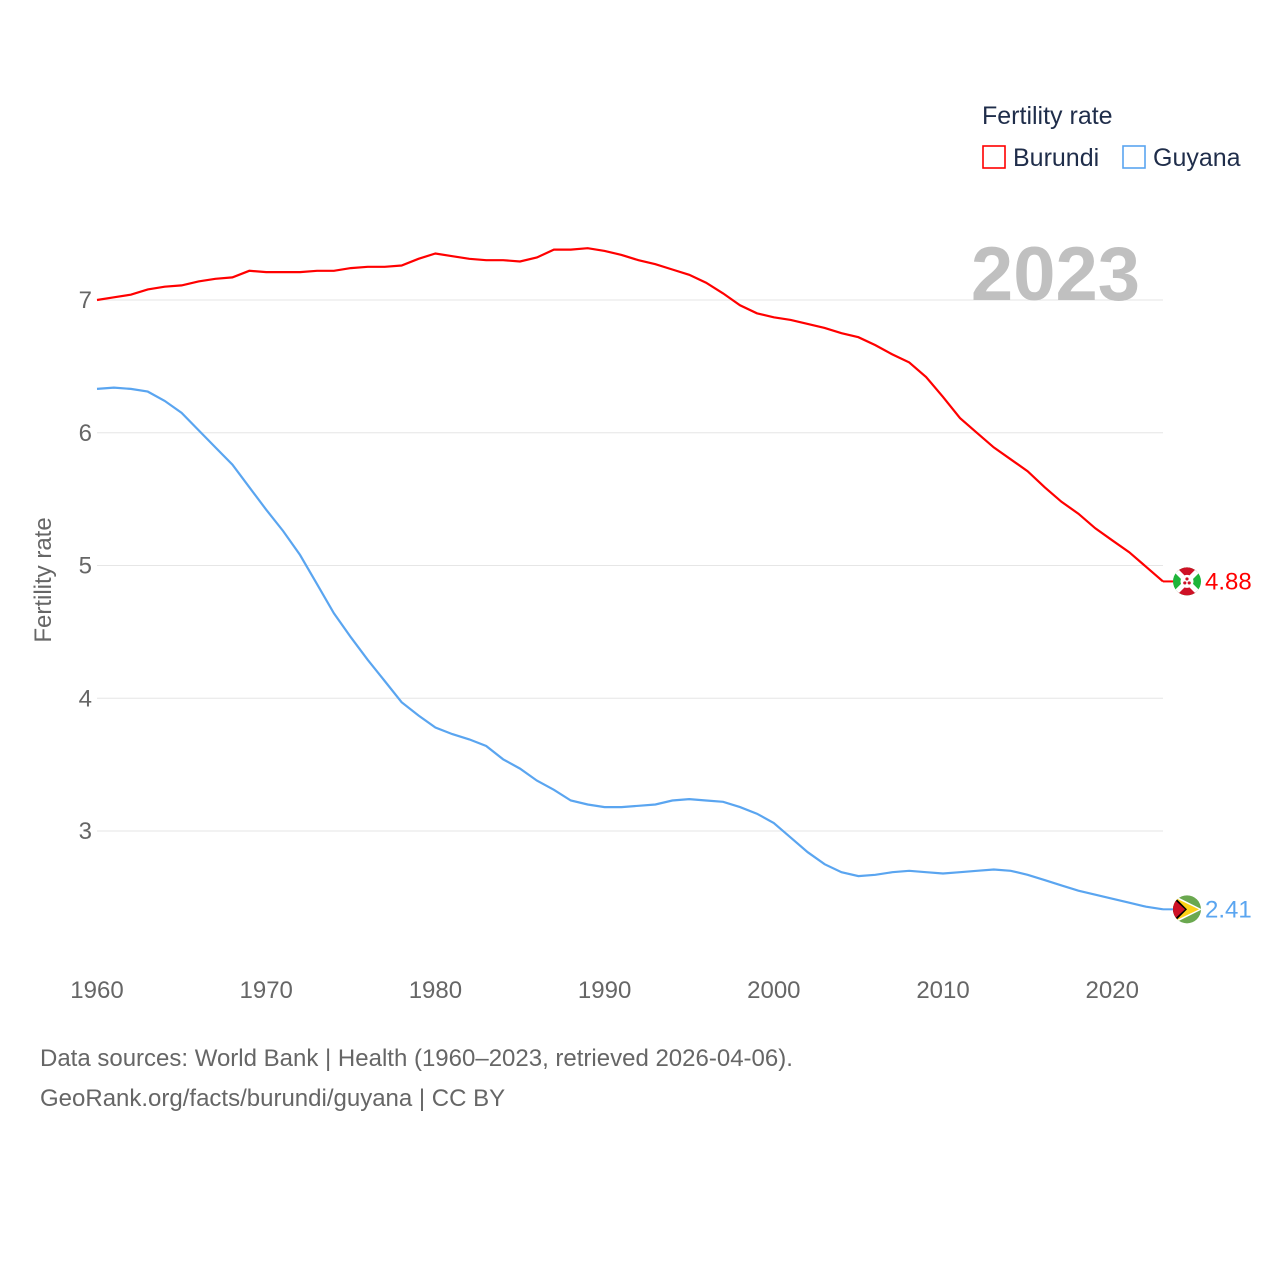 Image resolution: width=1280 pixels, height=1280 pixels. Describe the element at coordinates (773, 990) in the screenshot. I see `x-tick-label: 2000` at that location.